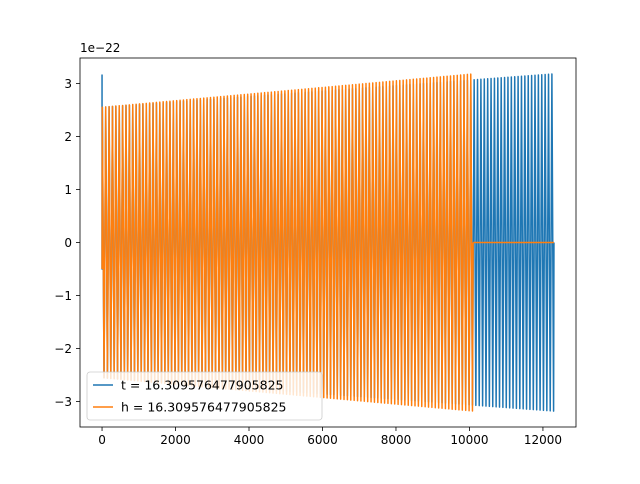 The height and width of the screenshot is (484, 640). I want to click on y-tick-label: 1, so click(68, 190).